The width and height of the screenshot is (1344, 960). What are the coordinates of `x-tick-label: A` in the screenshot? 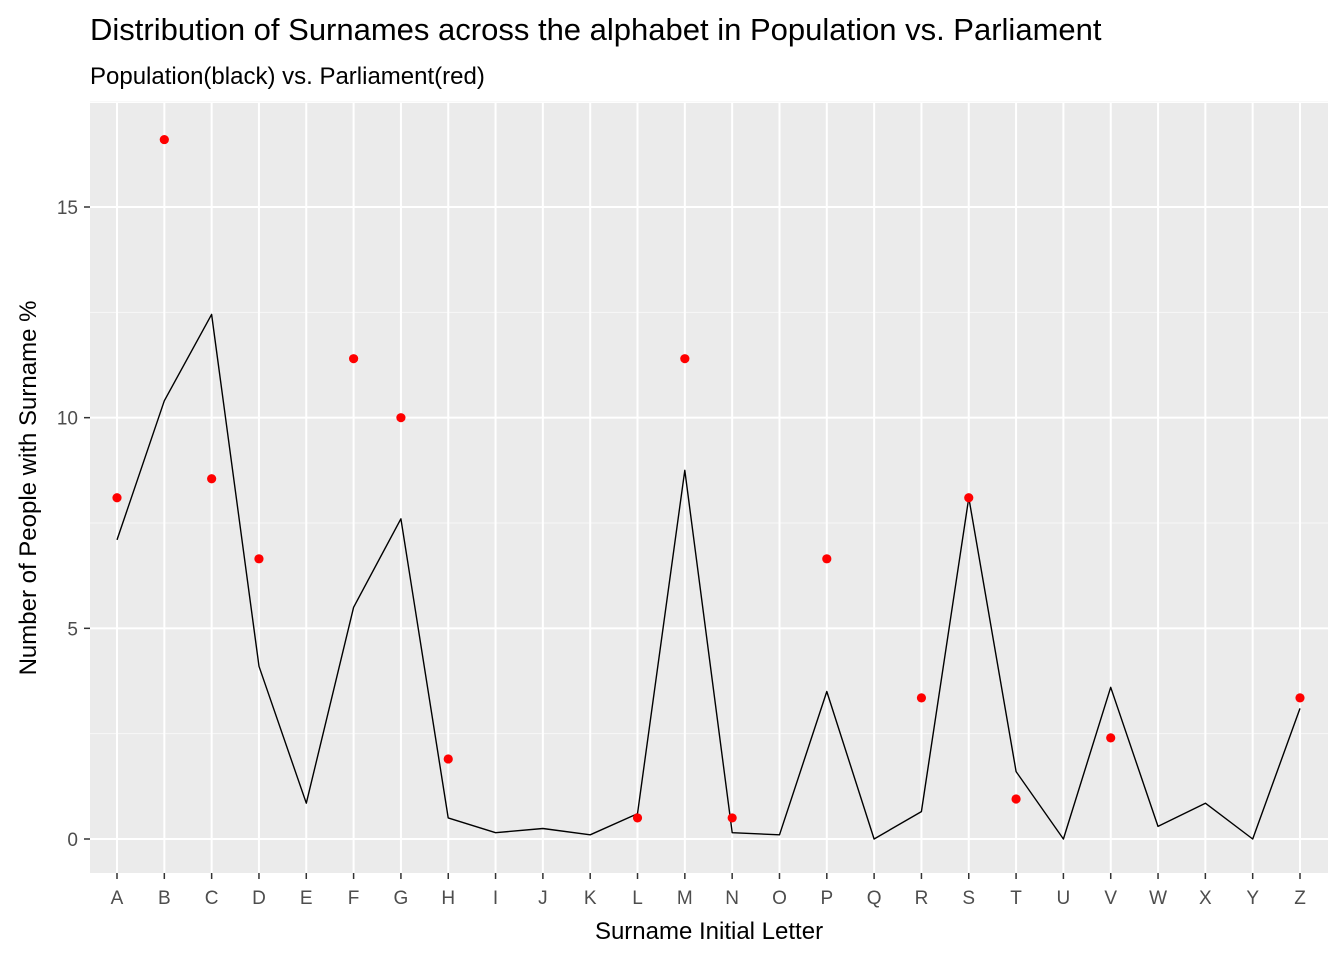 It's located at (117, 898).